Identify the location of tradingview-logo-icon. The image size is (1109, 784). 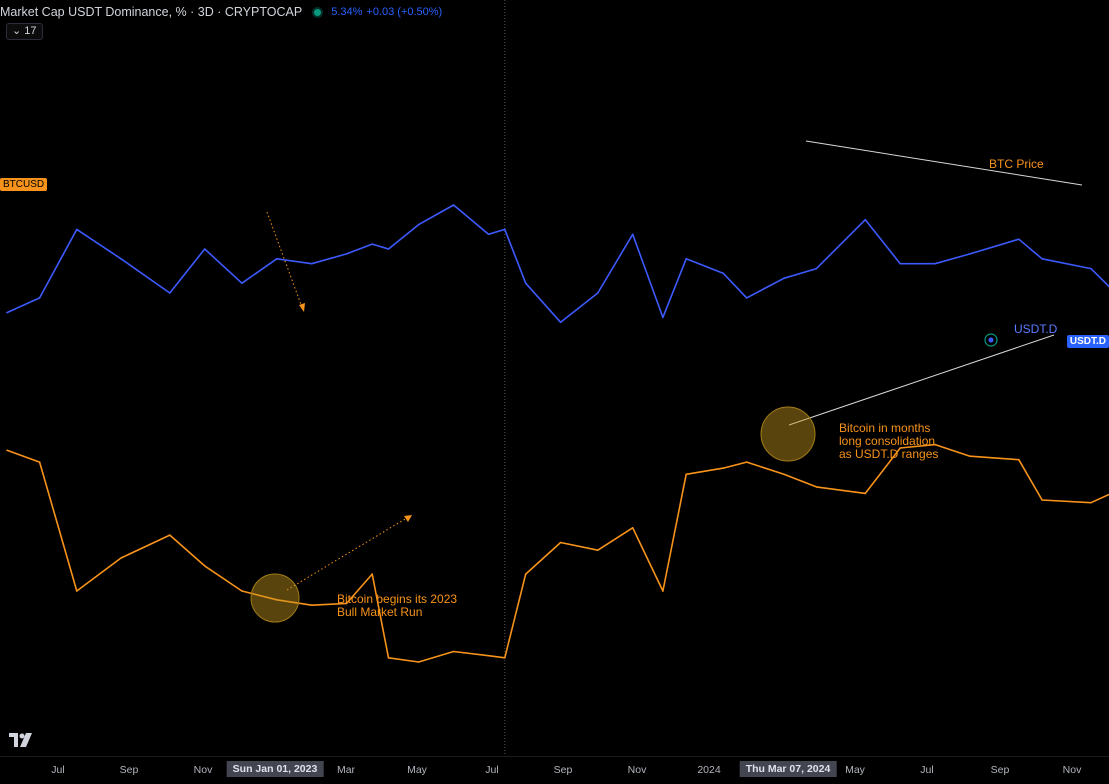
(22, 740).